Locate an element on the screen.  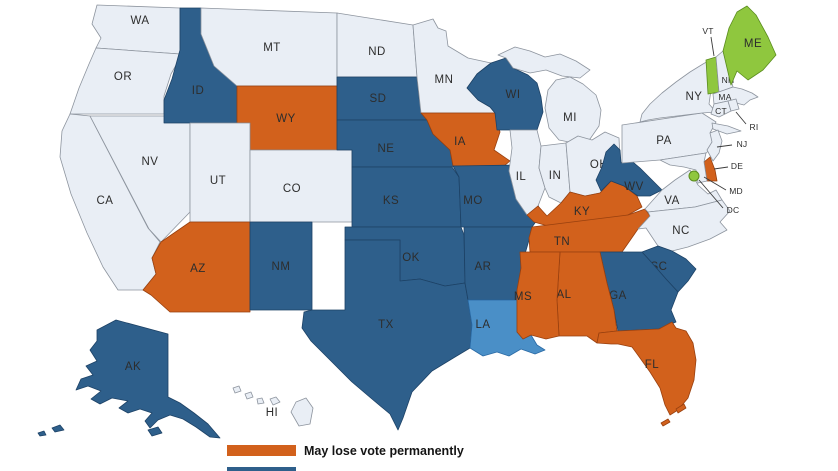
state-wa: WA is located at coordinates (136, 29).